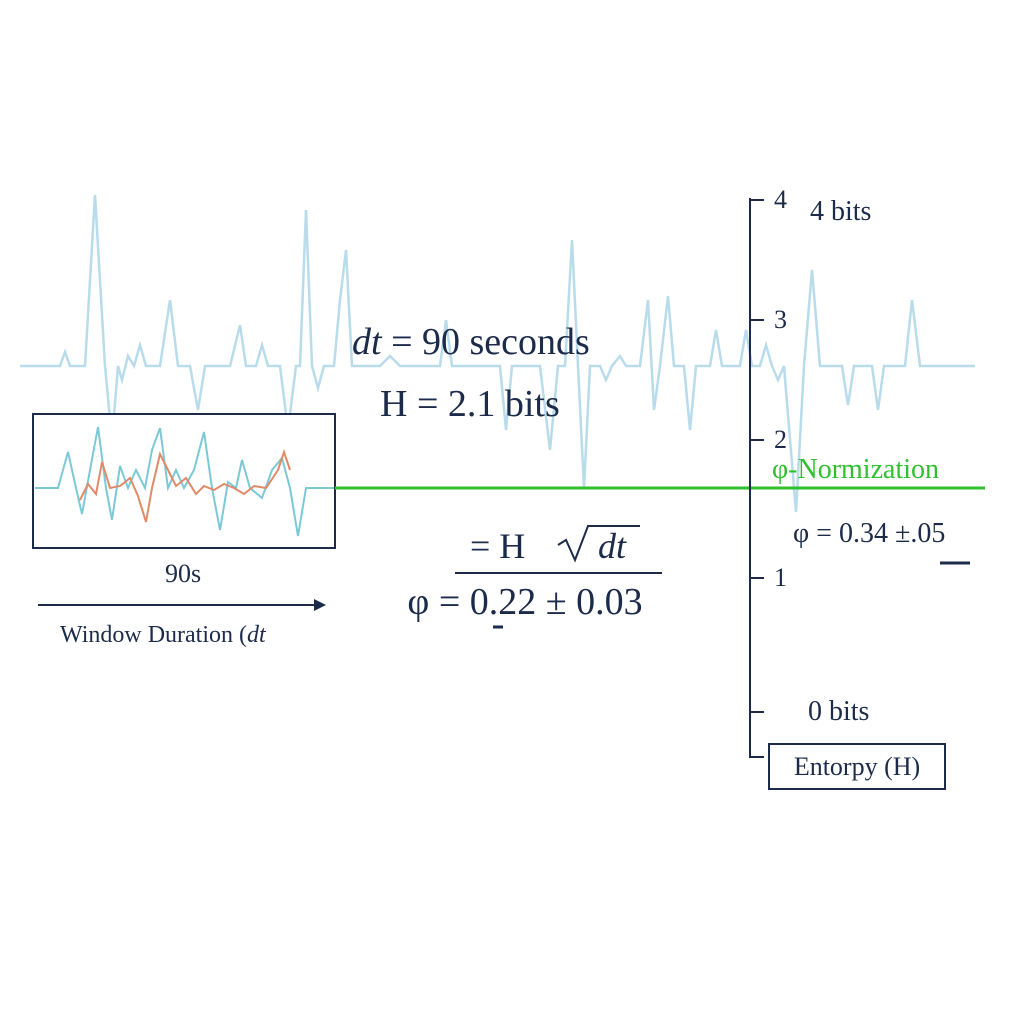 This screenshot has width=1024, height=1024. What do you see at coordinates (780, 319) in the screenshot?
I see `tick-label: 3` at bounding box center [780, 319].